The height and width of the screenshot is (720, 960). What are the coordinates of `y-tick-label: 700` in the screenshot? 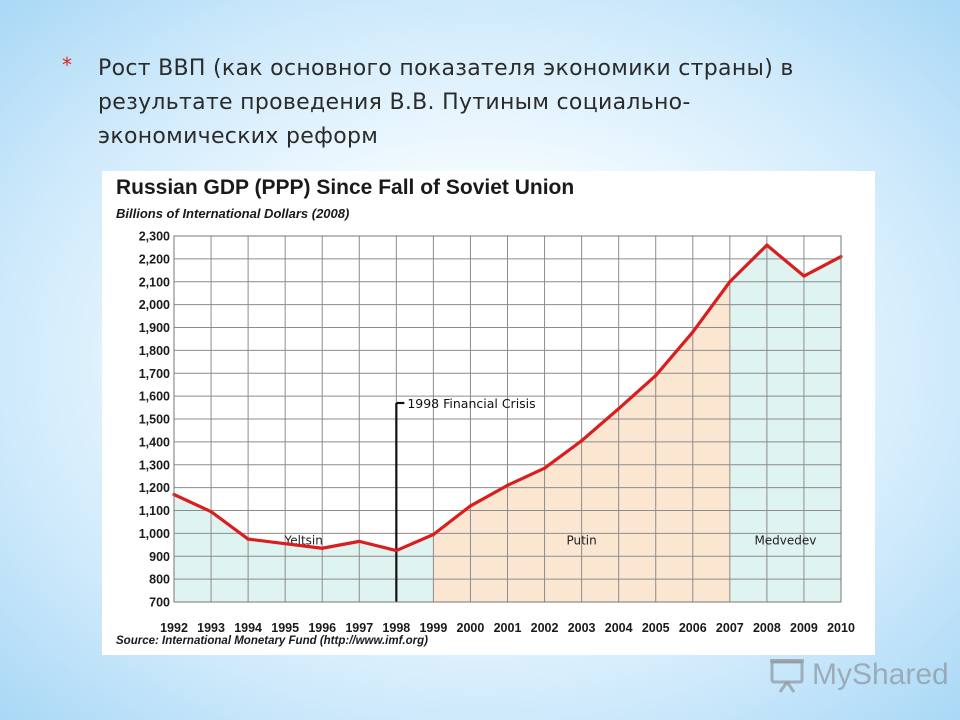 It's located at (159, 603).